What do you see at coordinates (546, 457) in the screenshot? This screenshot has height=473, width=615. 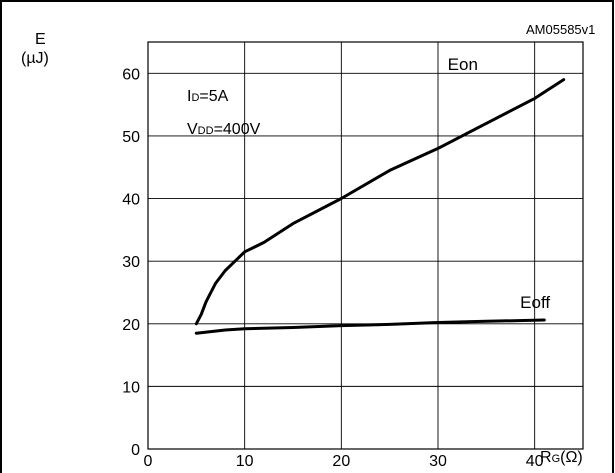 I see `x-axis-label-base: R` at bounding box center [546, 457].